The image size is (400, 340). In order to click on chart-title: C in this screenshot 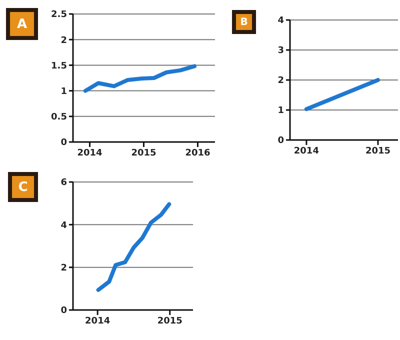, I will do `click(23, 187)`.